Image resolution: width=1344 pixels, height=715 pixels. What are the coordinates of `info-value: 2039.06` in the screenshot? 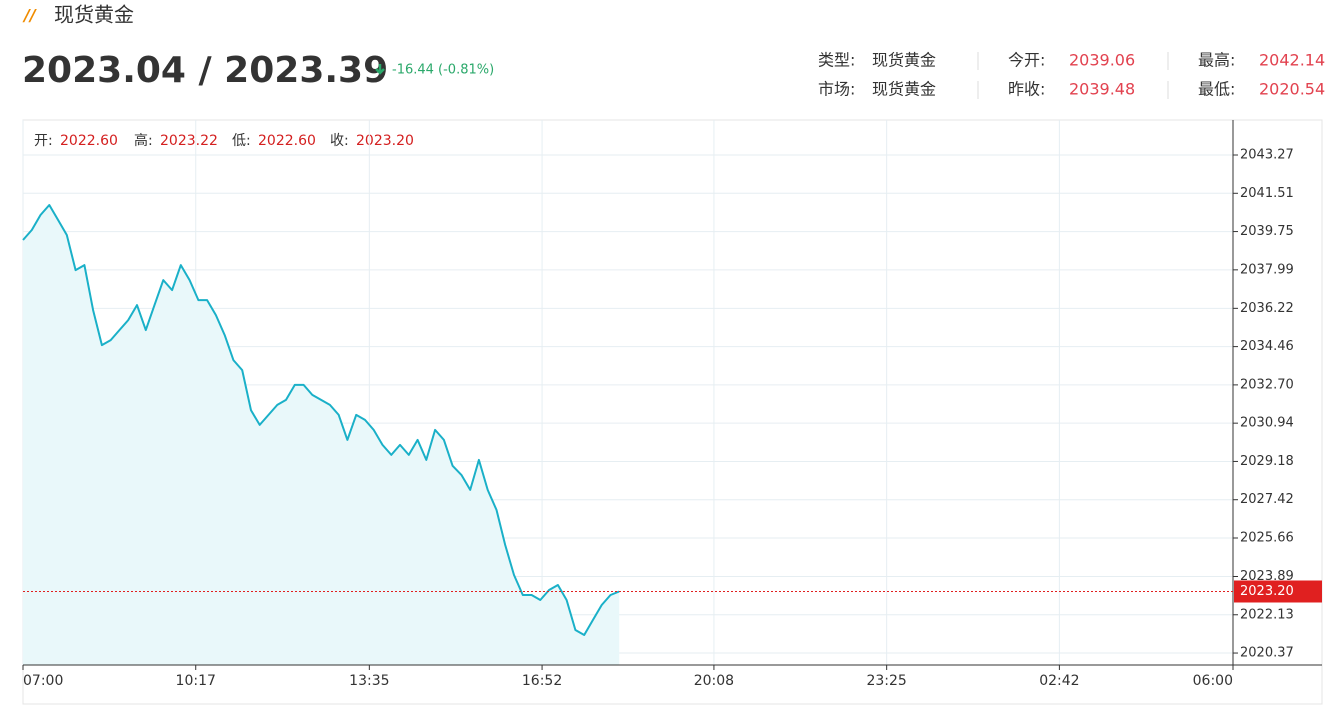 It's located at (1102, 60).